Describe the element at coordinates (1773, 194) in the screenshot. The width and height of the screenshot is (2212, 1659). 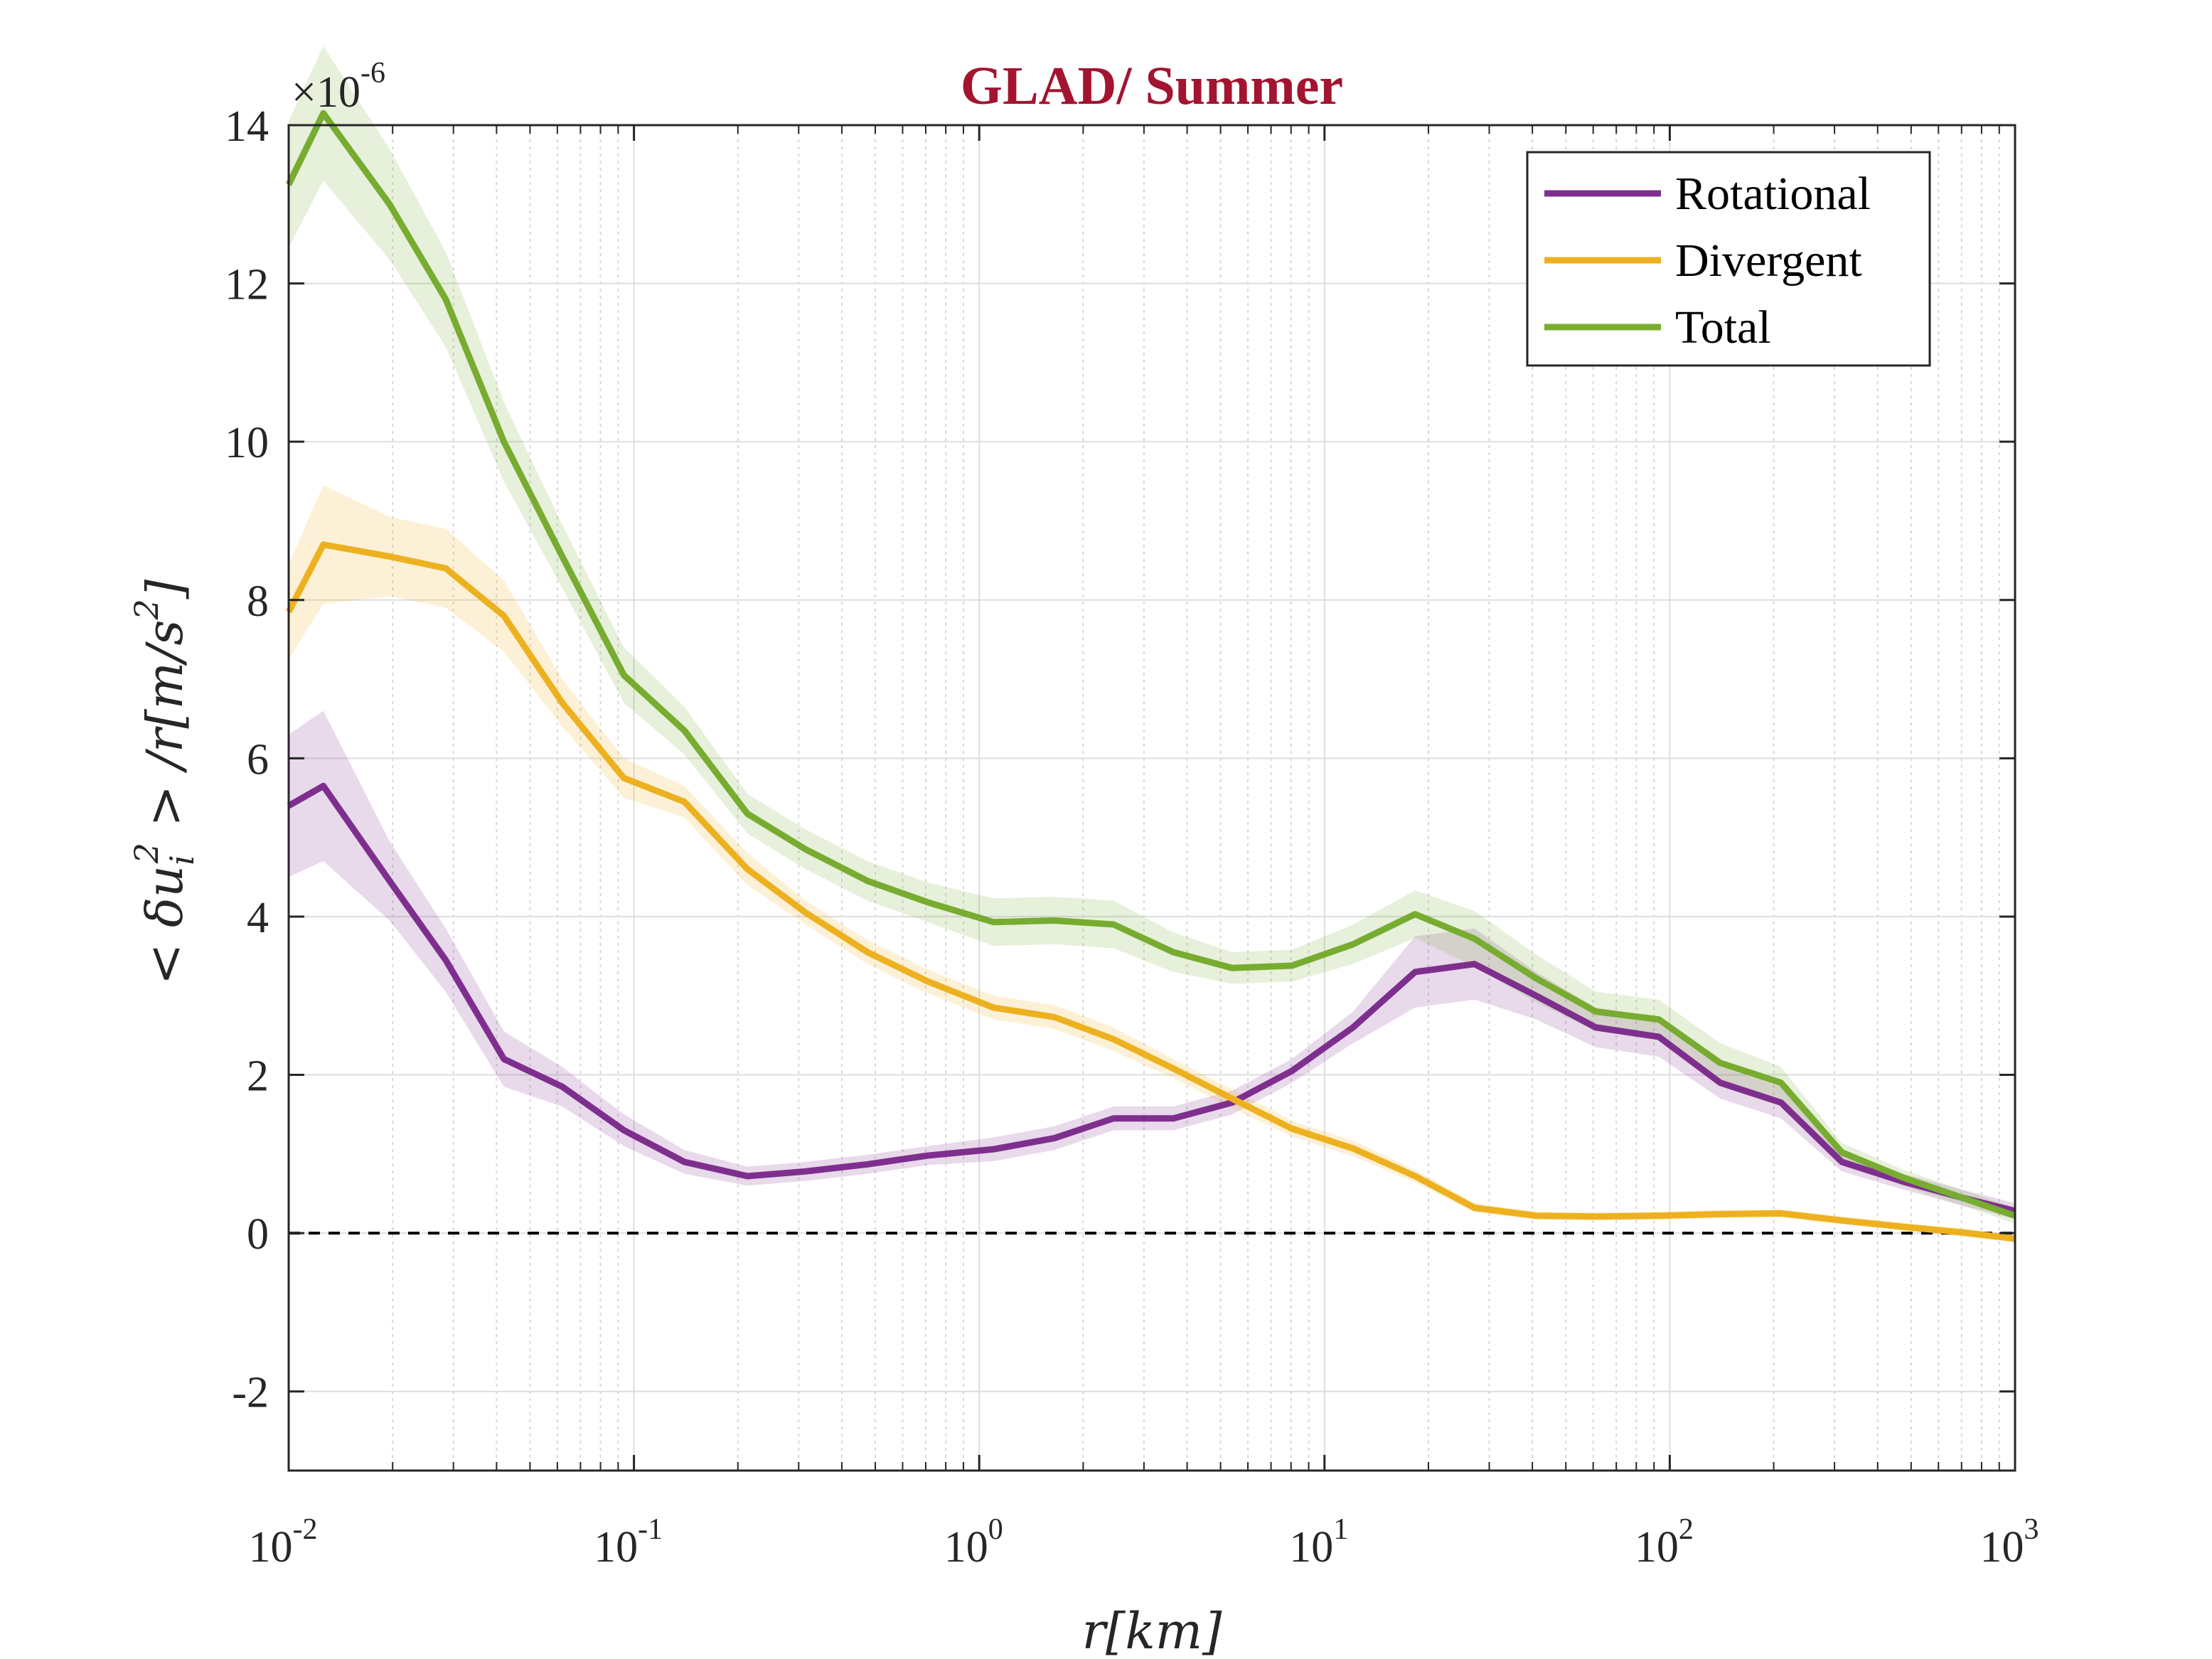
I see `legend-label-rotational: Rotational` at that location.